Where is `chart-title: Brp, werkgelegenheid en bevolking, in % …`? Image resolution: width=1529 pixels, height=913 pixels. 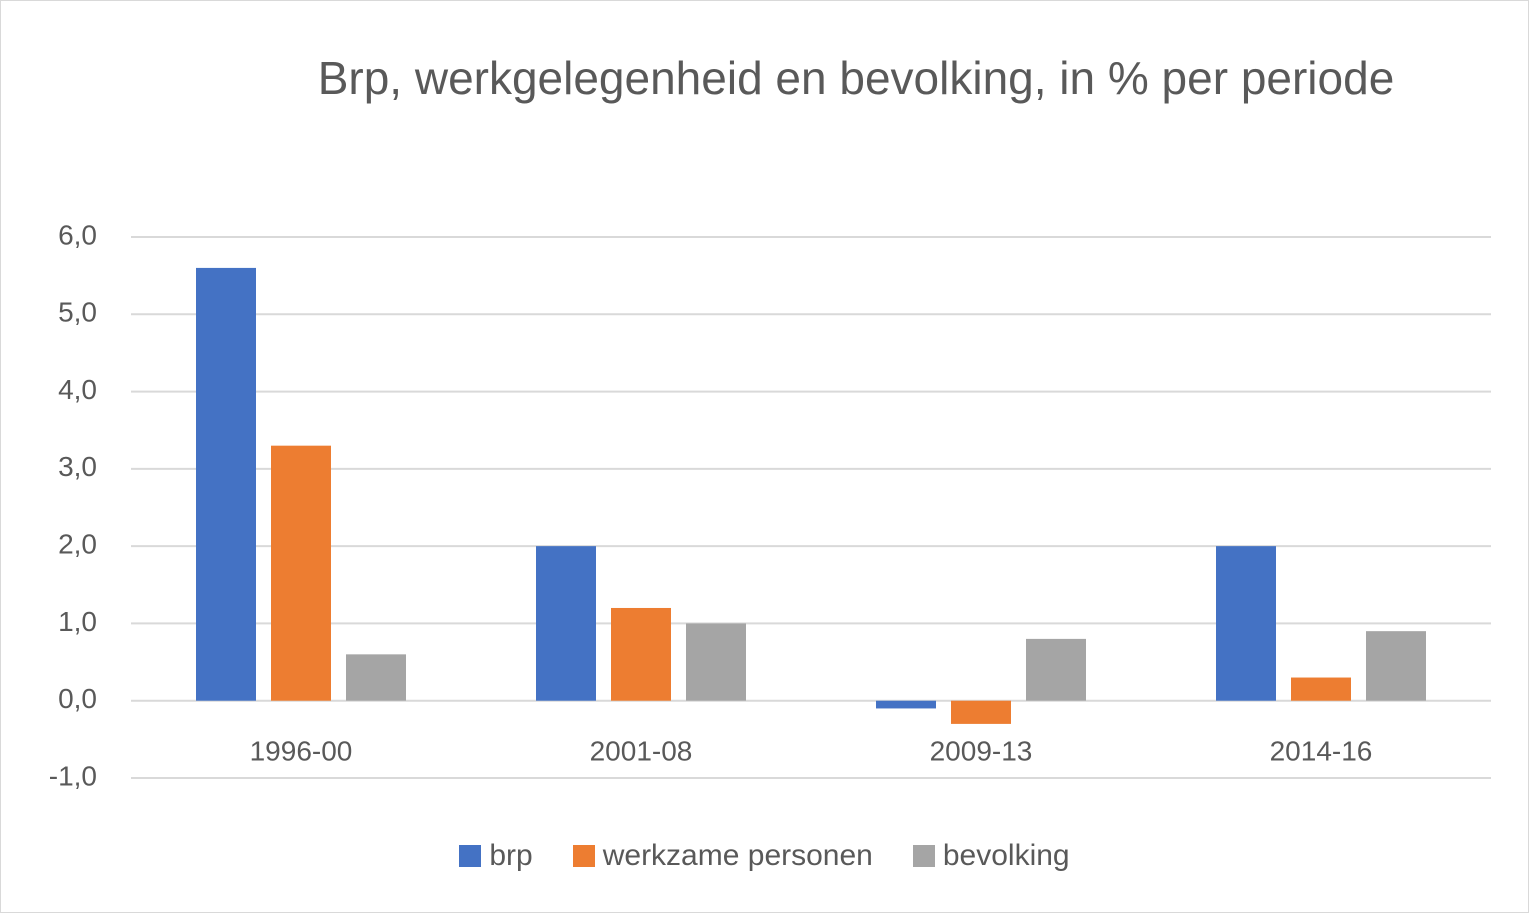
chart-title: Brp, werkgelegenheid en bevolking, in % … is located at coordinates (856, 78).